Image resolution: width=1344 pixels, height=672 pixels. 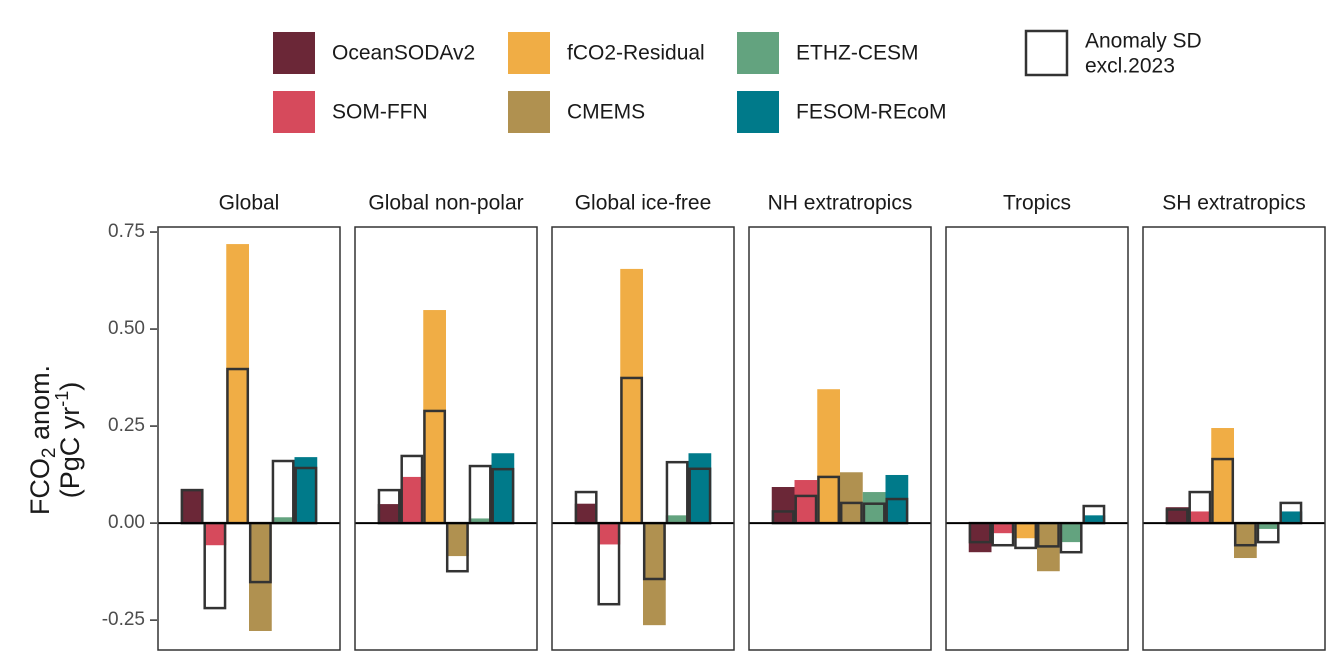 What do you see at coordinates (643, 203) in the screenshot?
I see `panel-title: Global ice-free` at bounding box center [643, 203].